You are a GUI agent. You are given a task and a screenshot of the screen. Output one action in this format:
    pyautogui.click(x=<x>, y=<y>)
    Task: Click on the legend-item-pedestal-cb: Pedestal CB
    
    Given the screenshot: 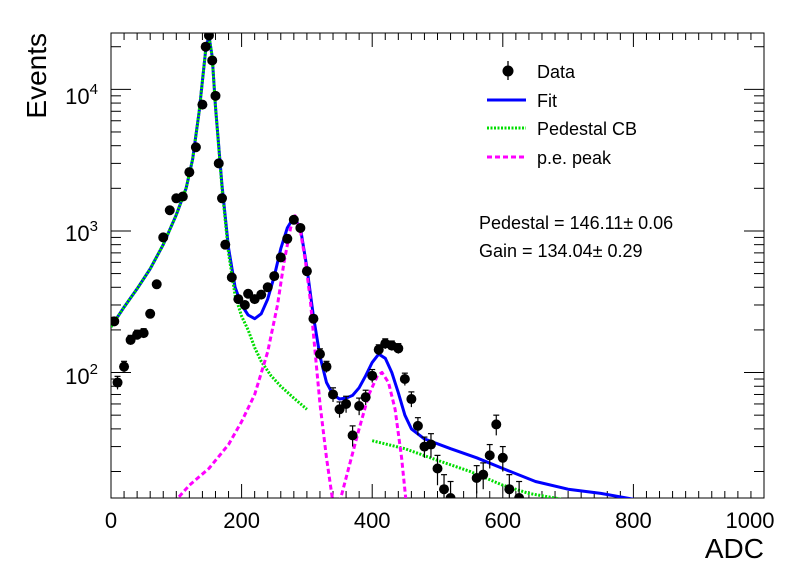 What is the action you would take?
    pyautogui.click(x=562, y=129)
    